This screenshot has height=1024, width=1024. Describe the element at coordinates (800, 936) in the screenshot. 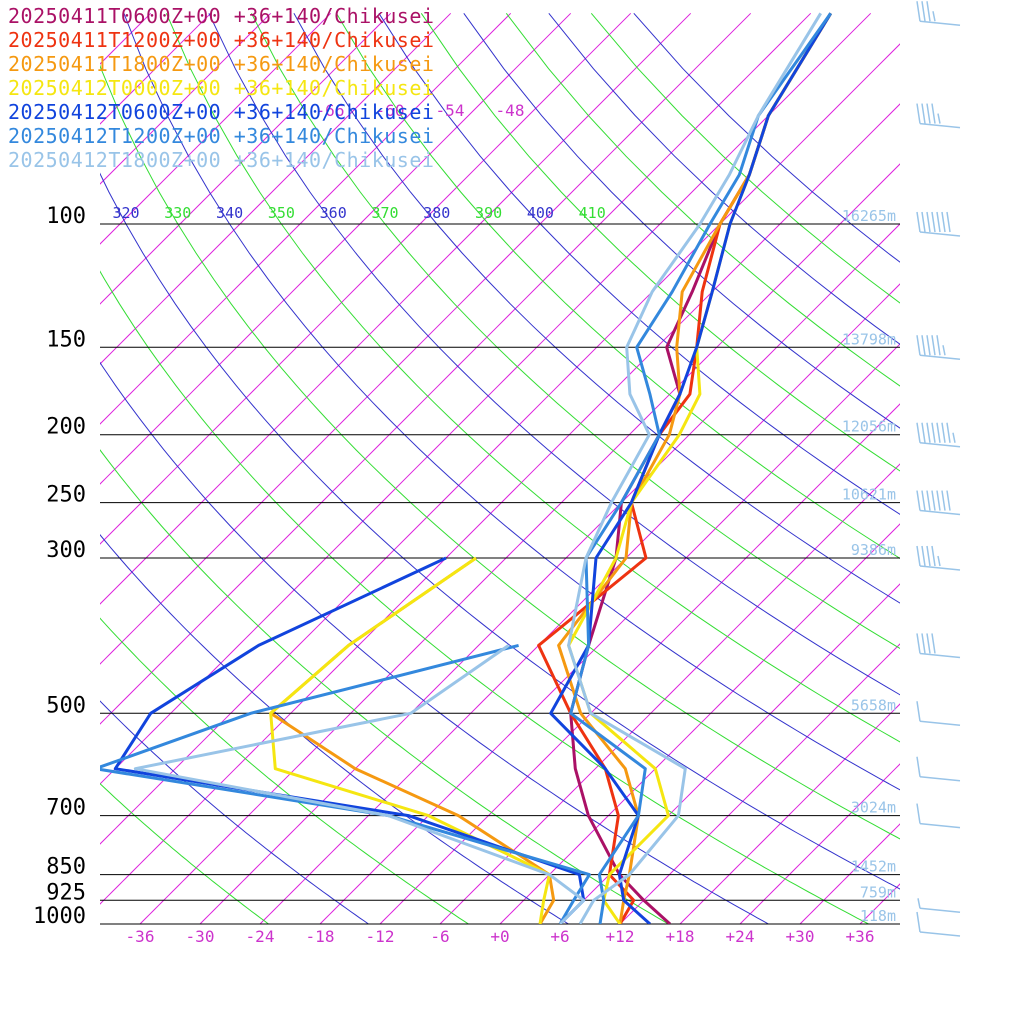

I see `x-tick-label: +30` at that location.